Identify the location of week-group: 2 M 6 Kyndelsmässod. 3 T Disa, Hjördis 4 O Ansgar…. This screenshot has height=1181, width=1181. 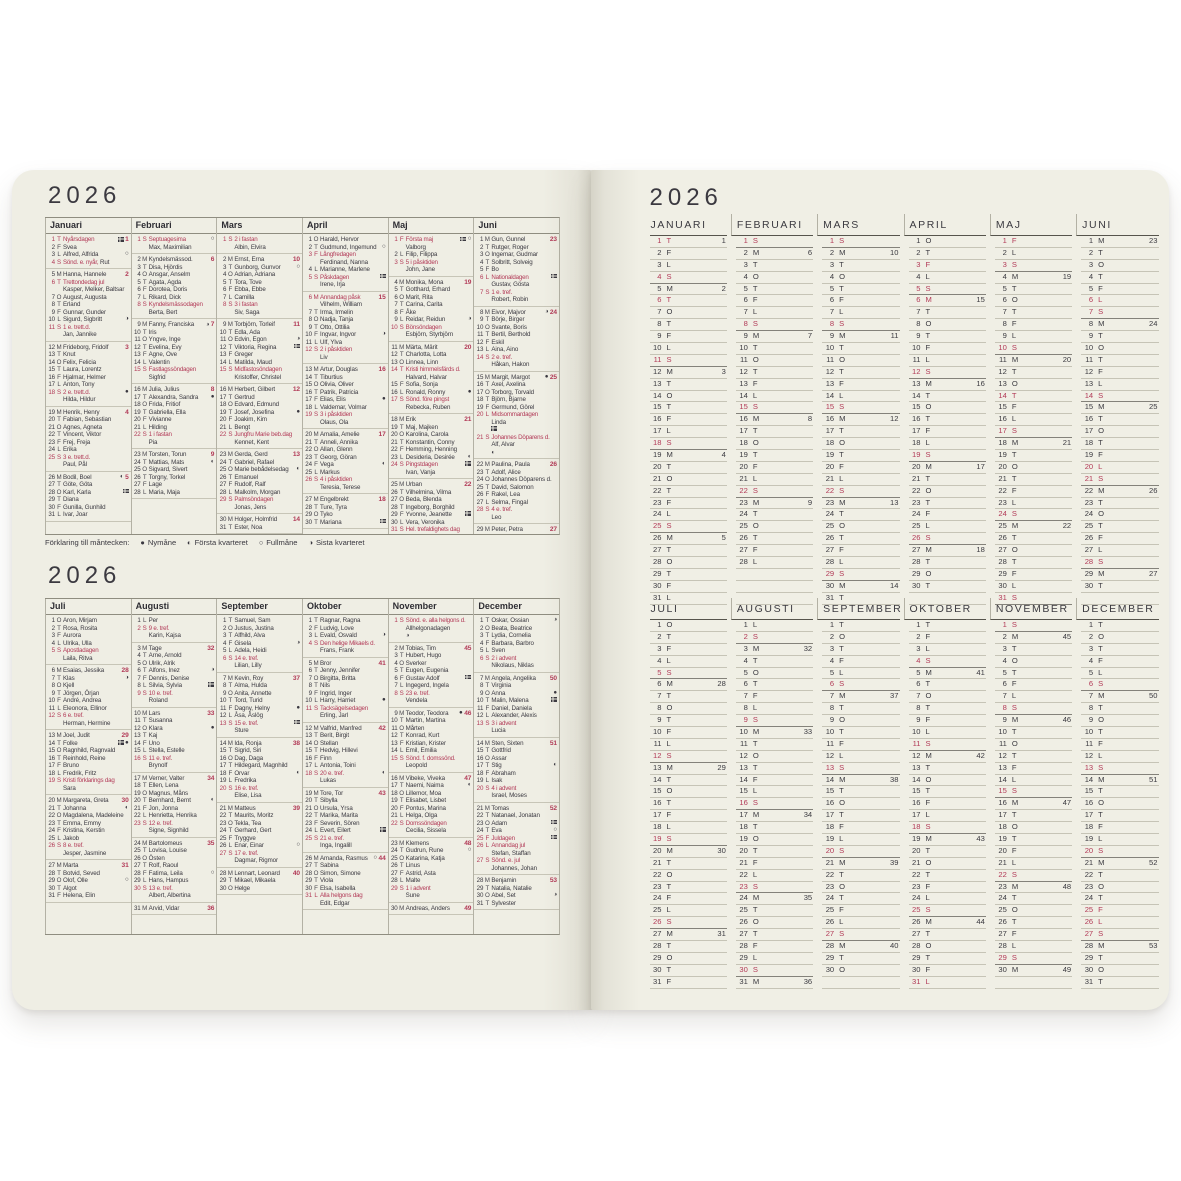
(174, 286).